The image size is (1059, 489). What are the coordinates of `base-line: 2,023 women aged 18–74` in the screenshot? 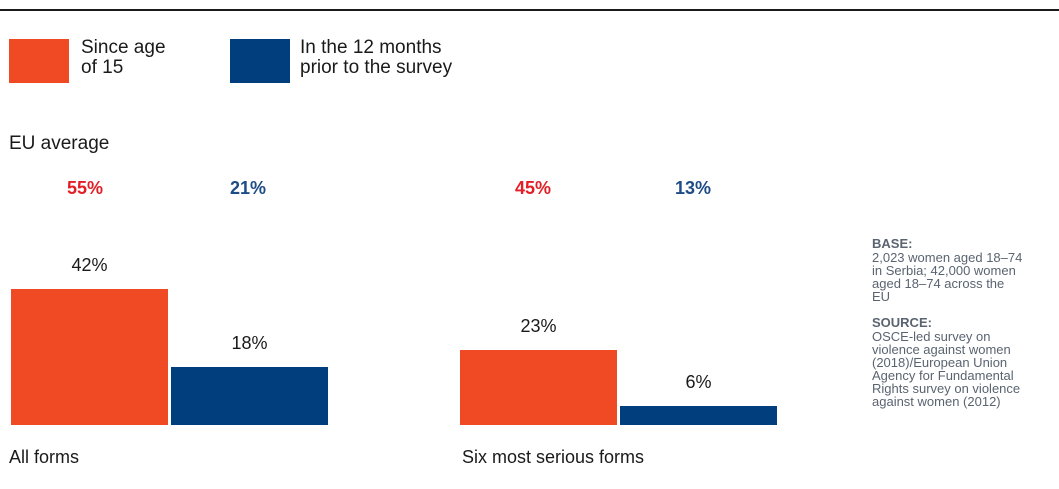 It's located at (947, 257).